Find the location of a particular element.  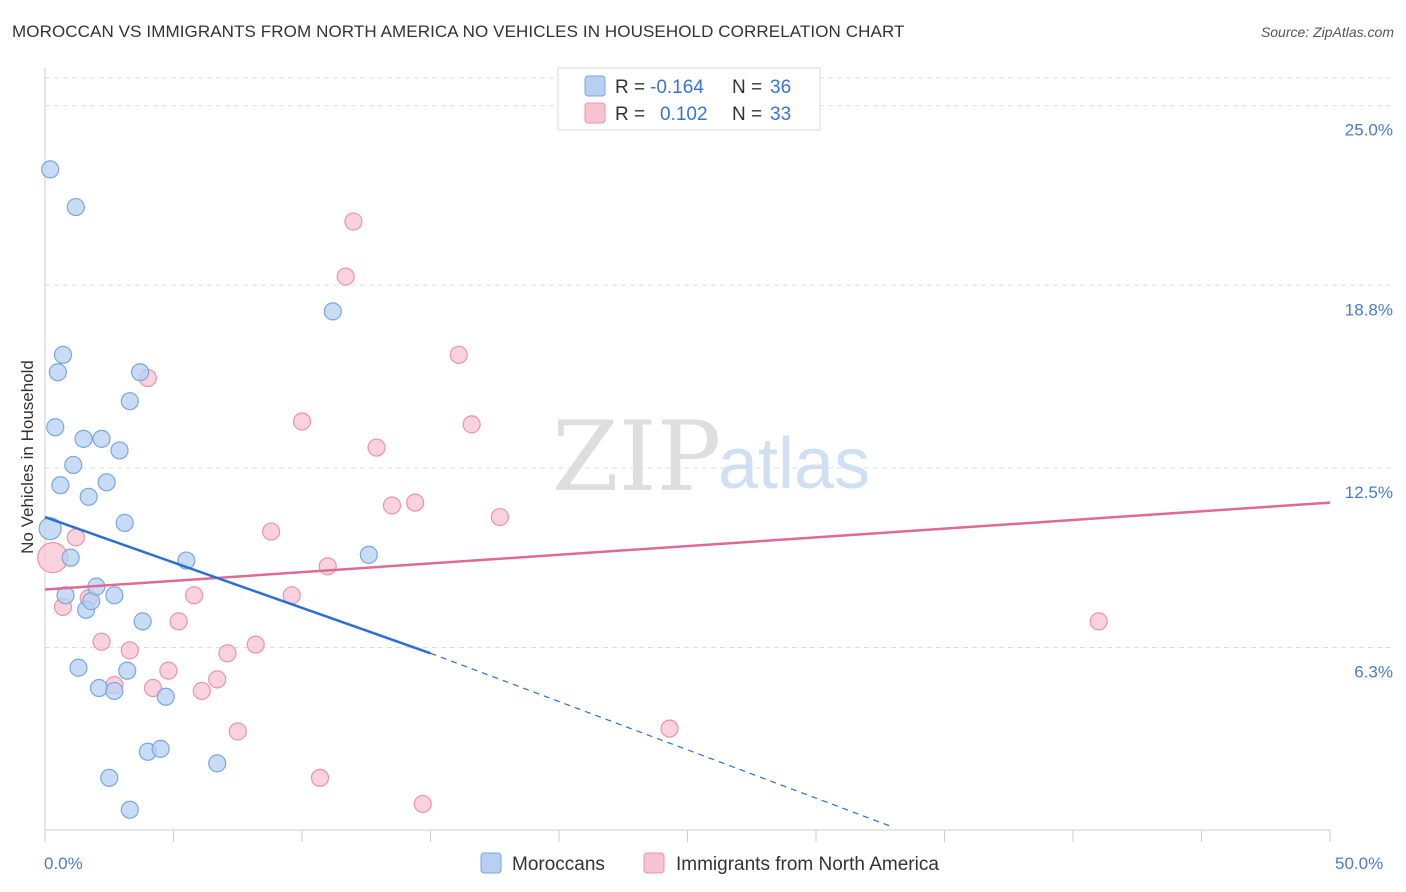

bottom-legend-label-immigrants: Immigrants from North America is located at coordinates (807, 864).